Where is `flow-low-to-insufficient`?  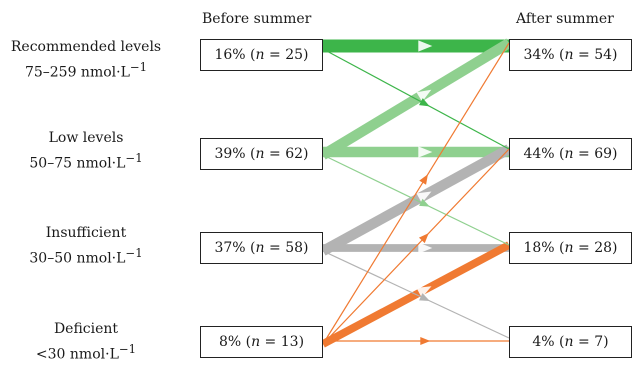 flow-low-to-insufficient is located at coordinates (416, 200).